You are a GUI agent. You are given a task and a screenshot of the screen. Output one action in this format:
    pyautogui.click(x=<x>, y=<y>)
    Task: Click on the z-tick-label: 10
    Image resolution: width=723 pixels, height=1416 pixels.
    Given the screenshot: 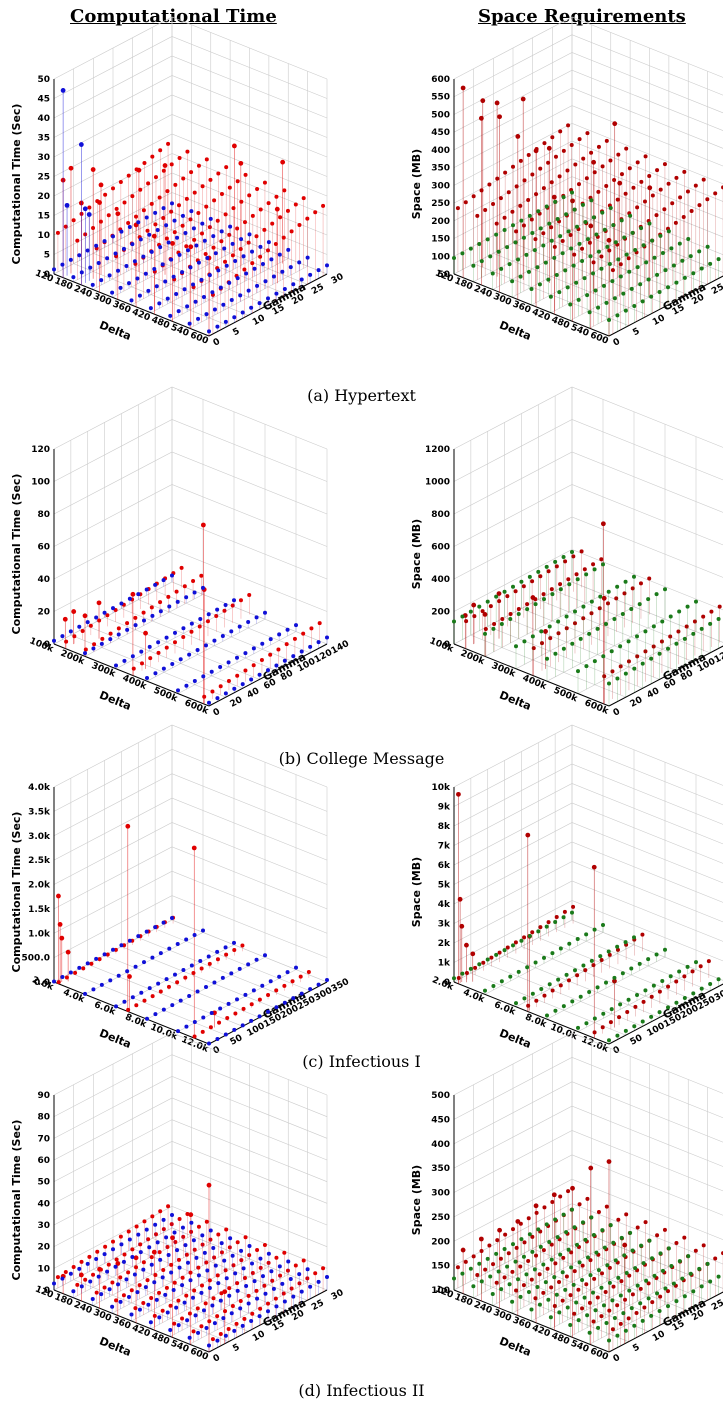 What is the action you would take?
    pyautogui.click(x=43, y=236)
    